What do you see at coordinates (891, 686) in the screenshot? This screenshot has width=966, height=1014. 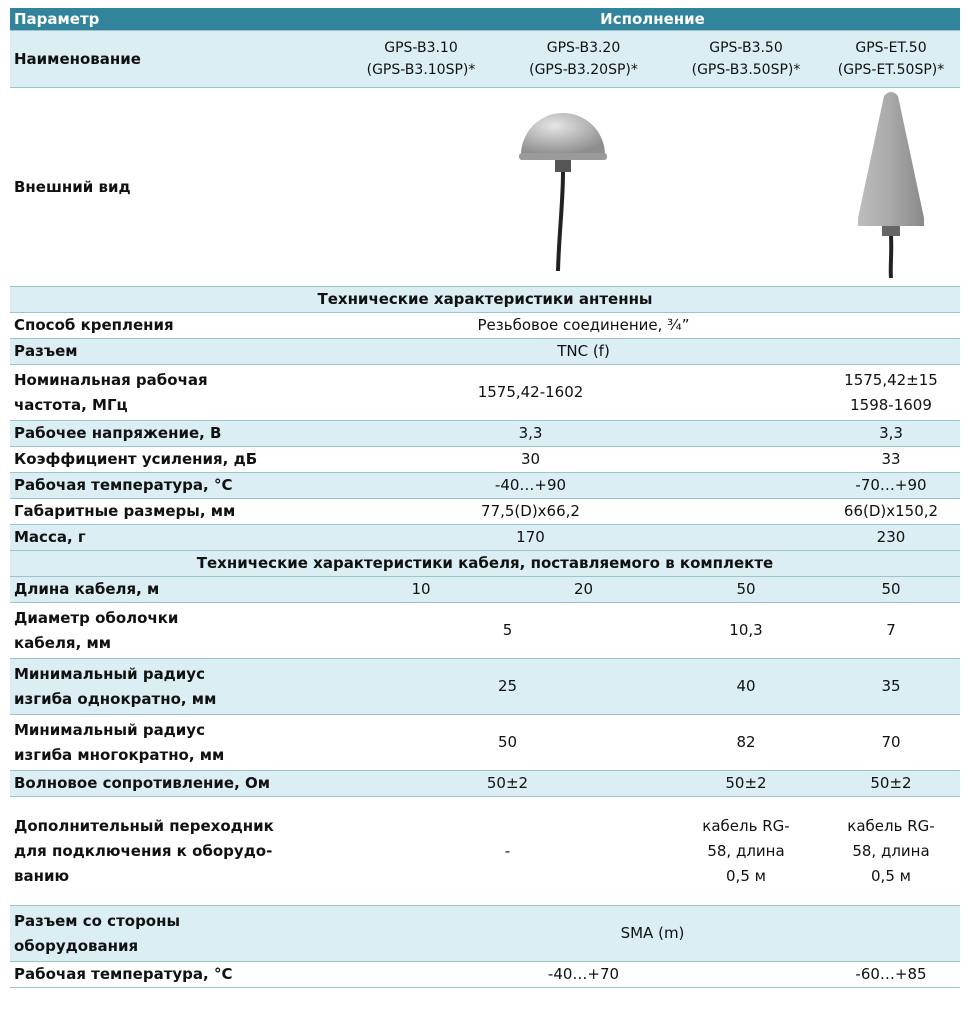 I see `value: 35` at bounding box center [891, 686].